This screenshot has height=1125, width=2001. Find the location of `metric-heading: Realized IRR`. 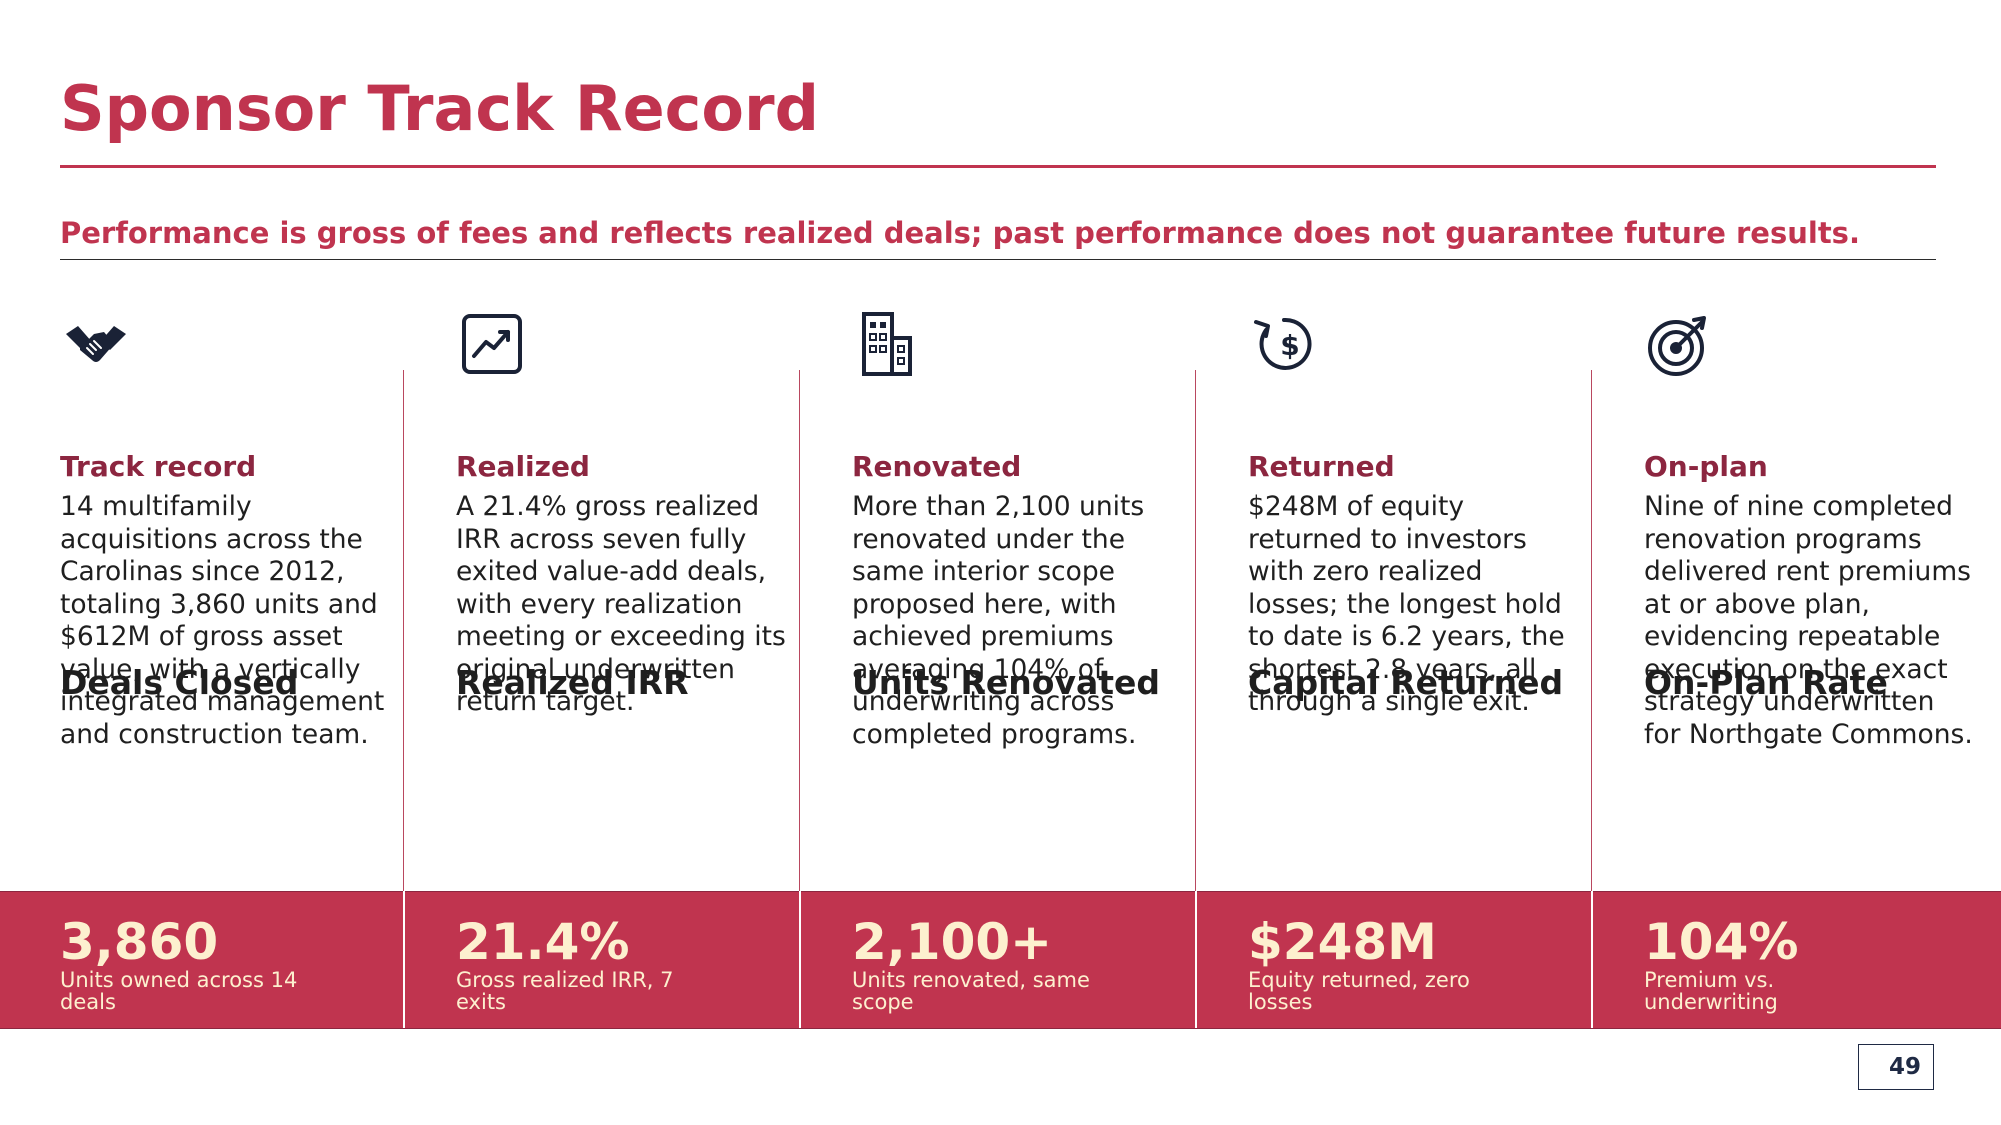

metric-heading: Realized IRR is located at coordinates (572, 683).